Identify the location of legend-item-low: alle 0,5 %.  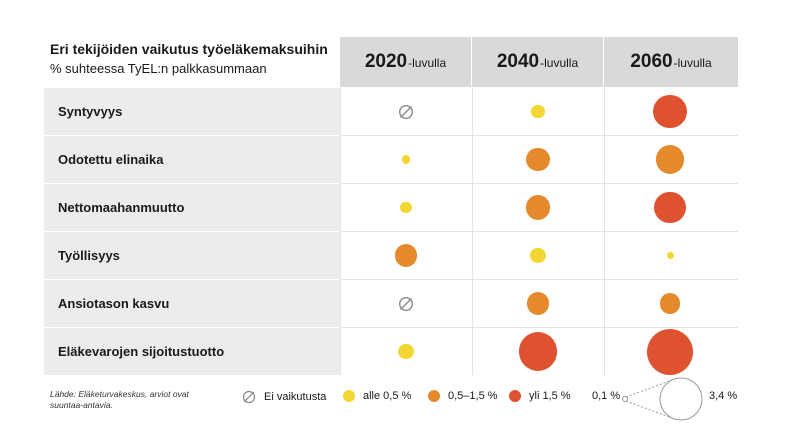
(377, 396).